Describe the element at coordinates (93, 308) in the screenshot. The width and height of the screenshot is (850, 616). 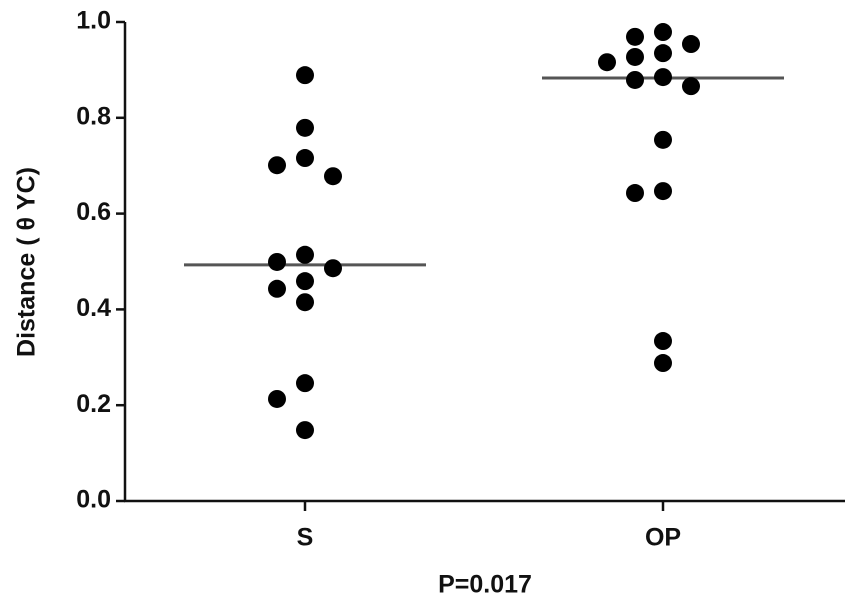
I see `y-tick-label: 0.4` at that location.